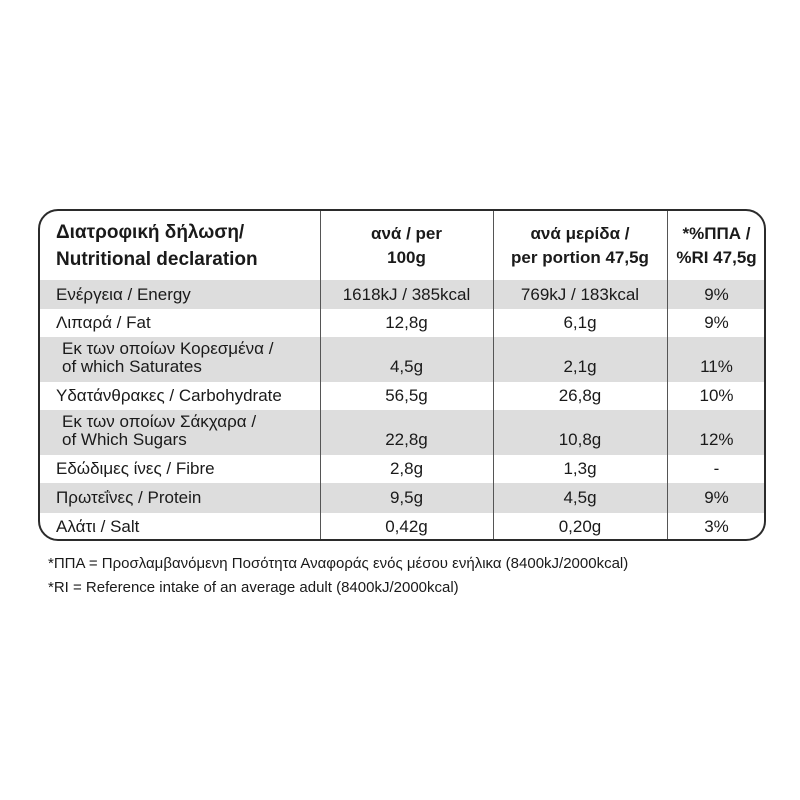  What do you see at coordinates (103, 322) in the screenshot?
I see `row-label: Λιπαρά / Fat` at bounding box center [103, 322].